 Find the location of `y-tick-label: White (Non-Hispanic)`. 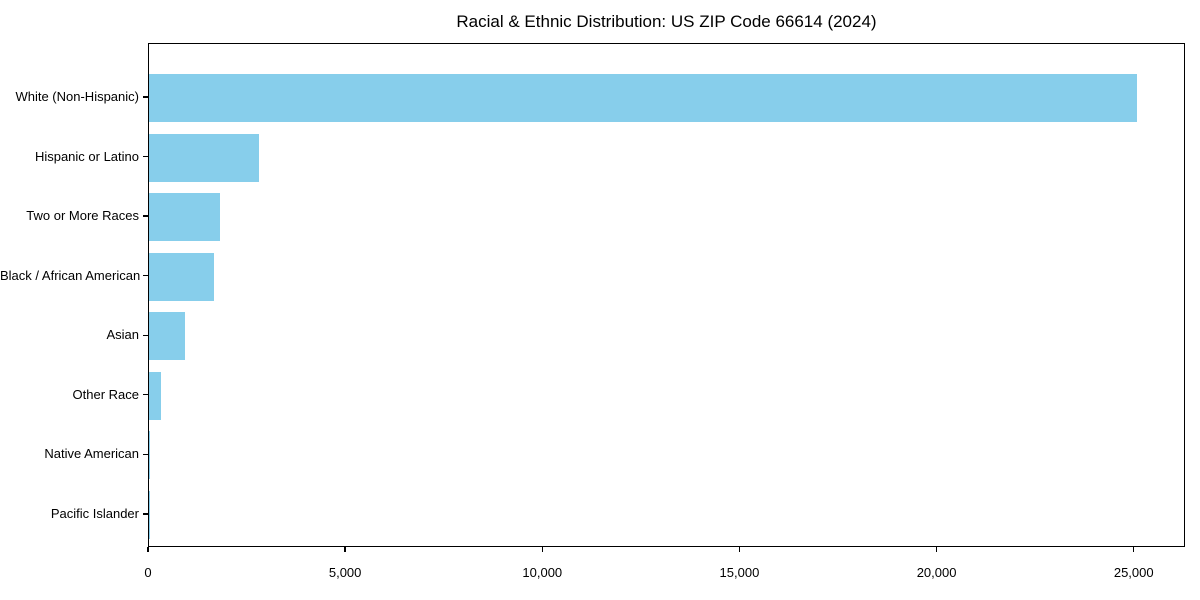

y-tick-label: White (Non-Hispanic) is located at coordinates (77, 96).